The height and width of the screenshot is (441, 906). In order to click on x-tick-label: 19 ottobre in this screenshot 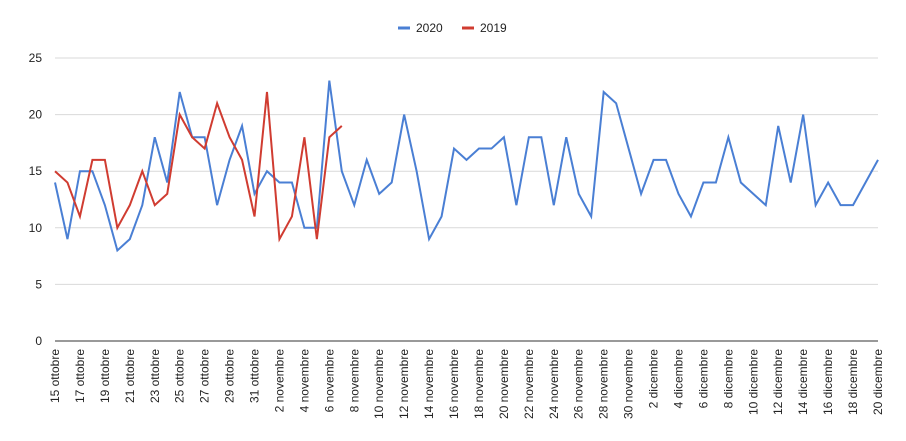, I will do `click(105, 376)`.